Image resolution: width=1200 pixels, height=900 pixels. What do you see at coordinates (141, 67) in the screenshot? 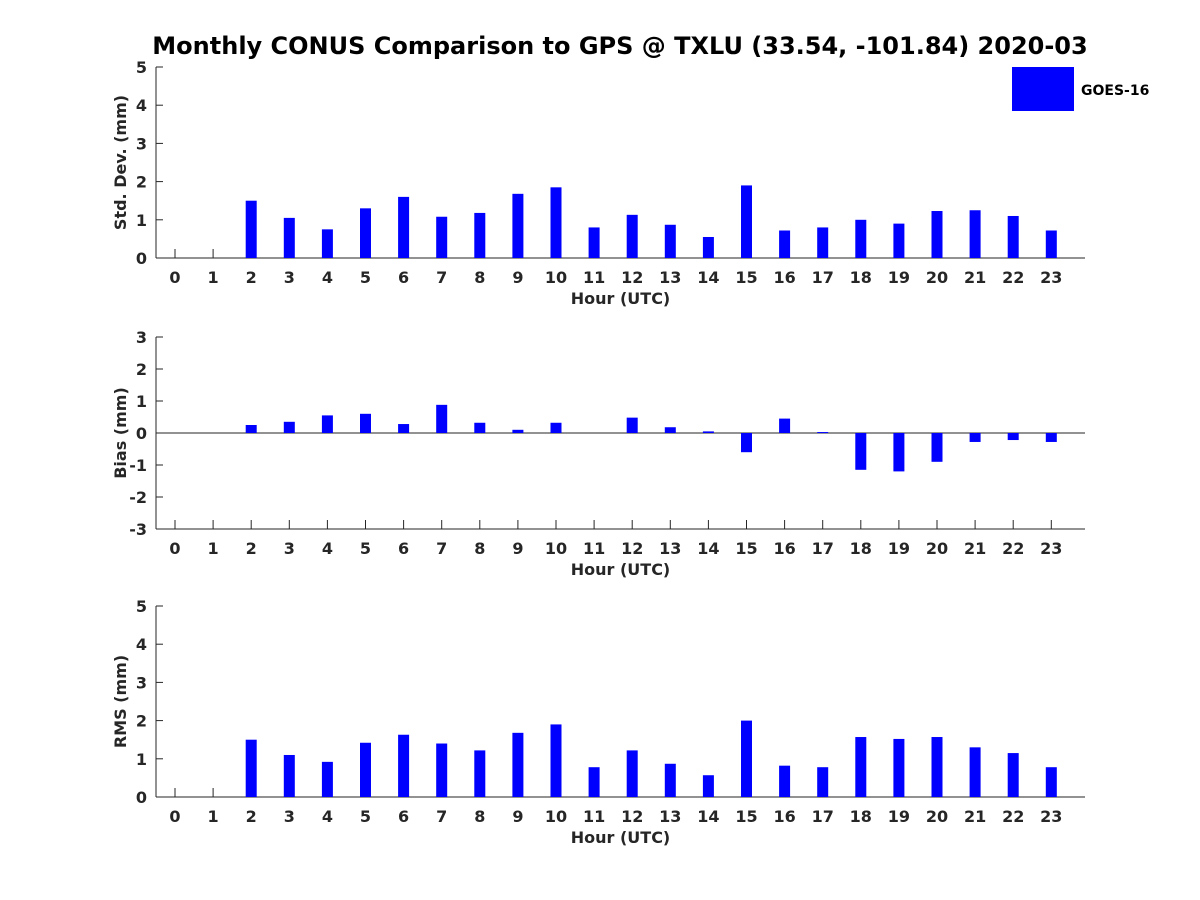
I see `y-tick-label: 5` at bounding box center [141, 67].